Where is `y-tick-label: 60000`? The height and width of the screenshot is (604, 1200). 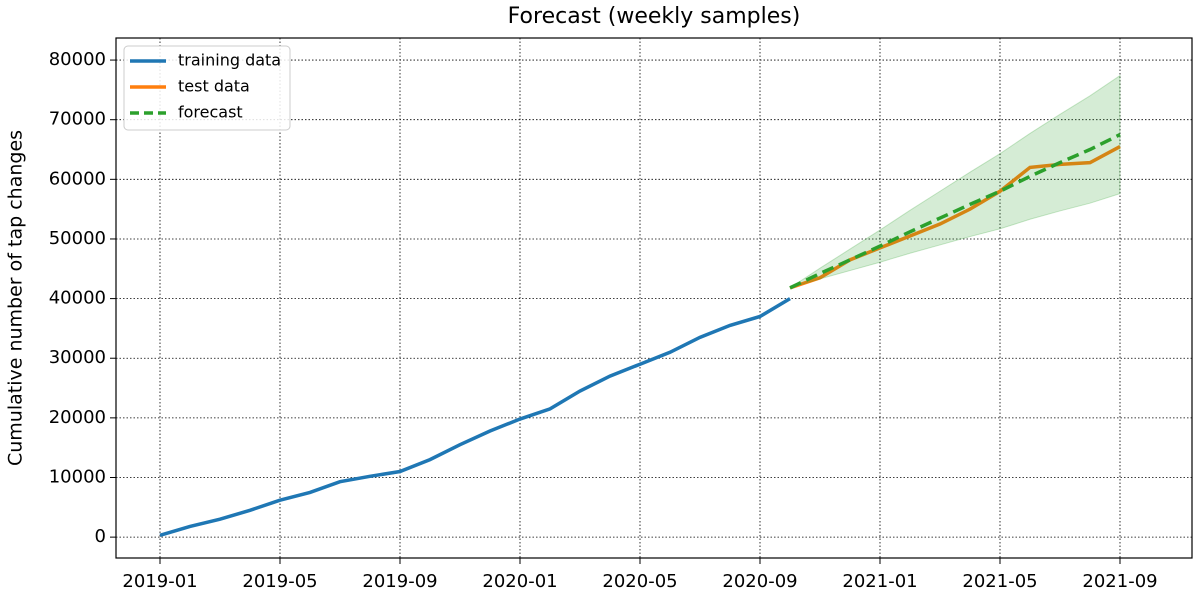 y-tick-label: 60000 is located at coordinates (77, 178).